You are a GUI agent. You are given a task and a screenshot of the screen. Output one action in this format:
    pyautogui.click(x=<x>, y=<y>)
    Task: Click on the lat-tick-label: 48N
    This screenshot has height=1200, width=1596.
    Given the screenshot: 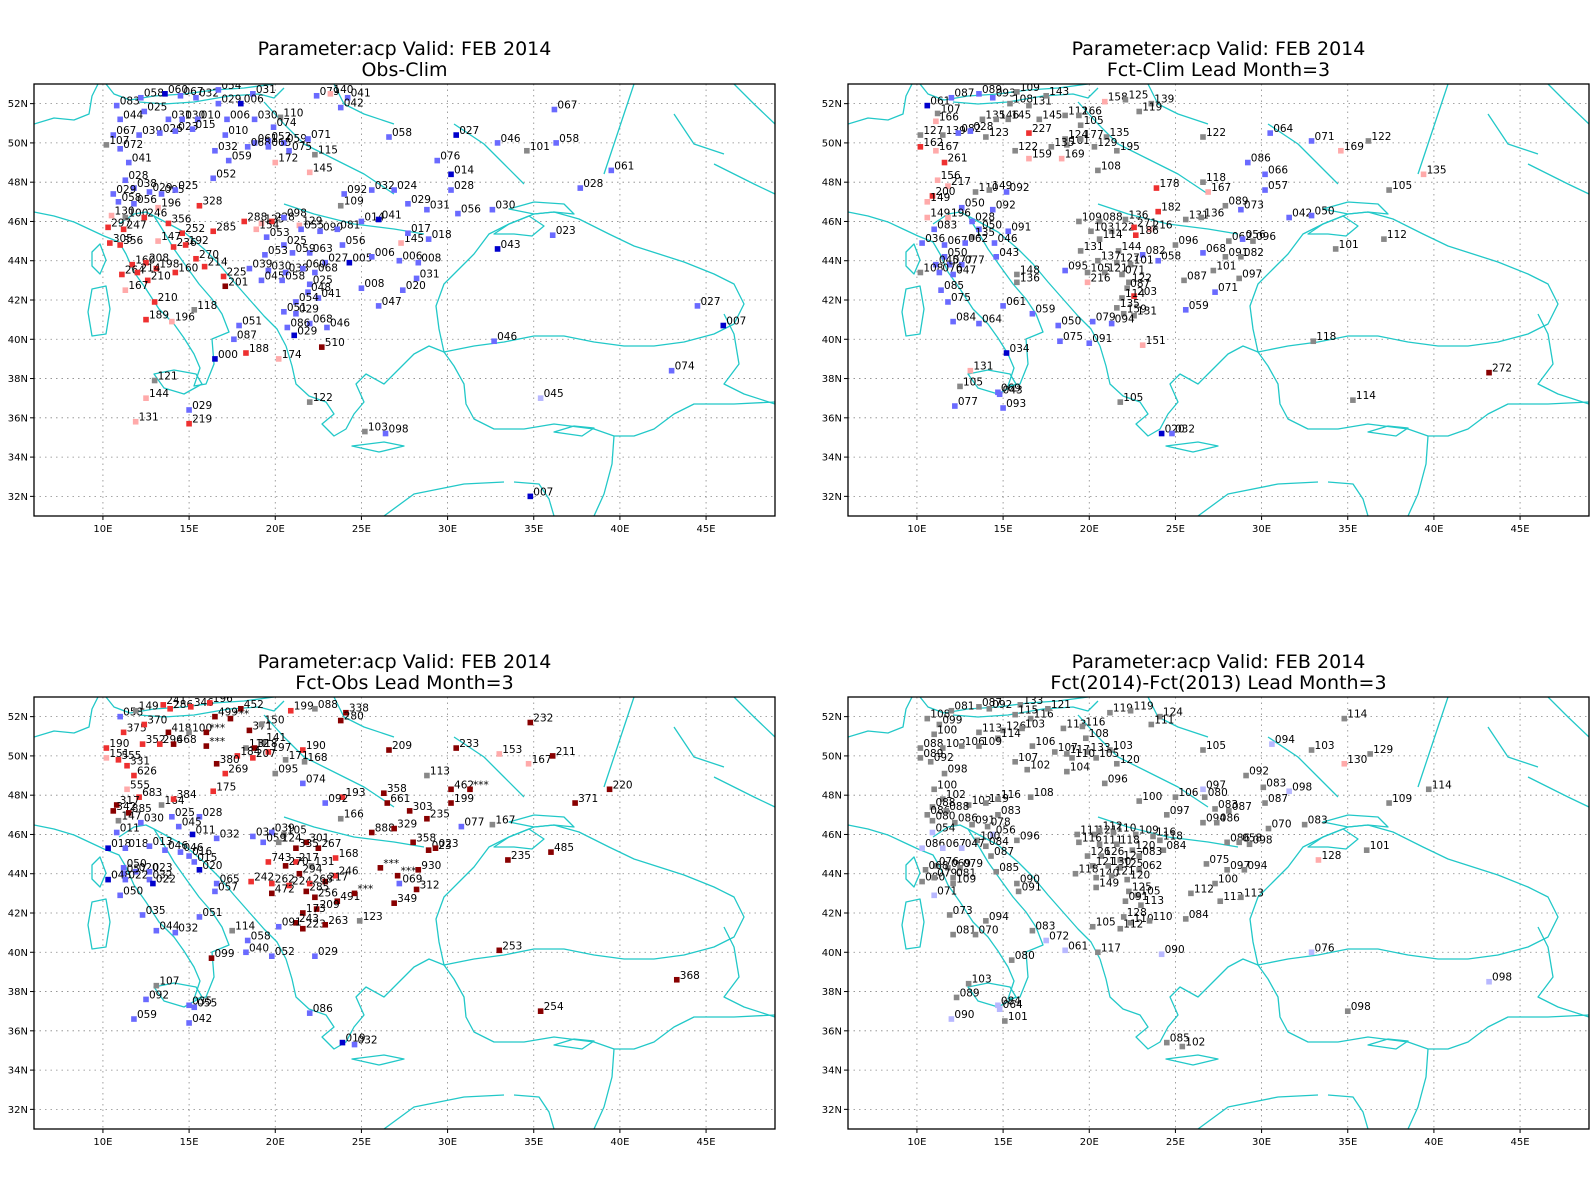 What is the action you would take?
    pyautogui.click(x=18, y=183)
    